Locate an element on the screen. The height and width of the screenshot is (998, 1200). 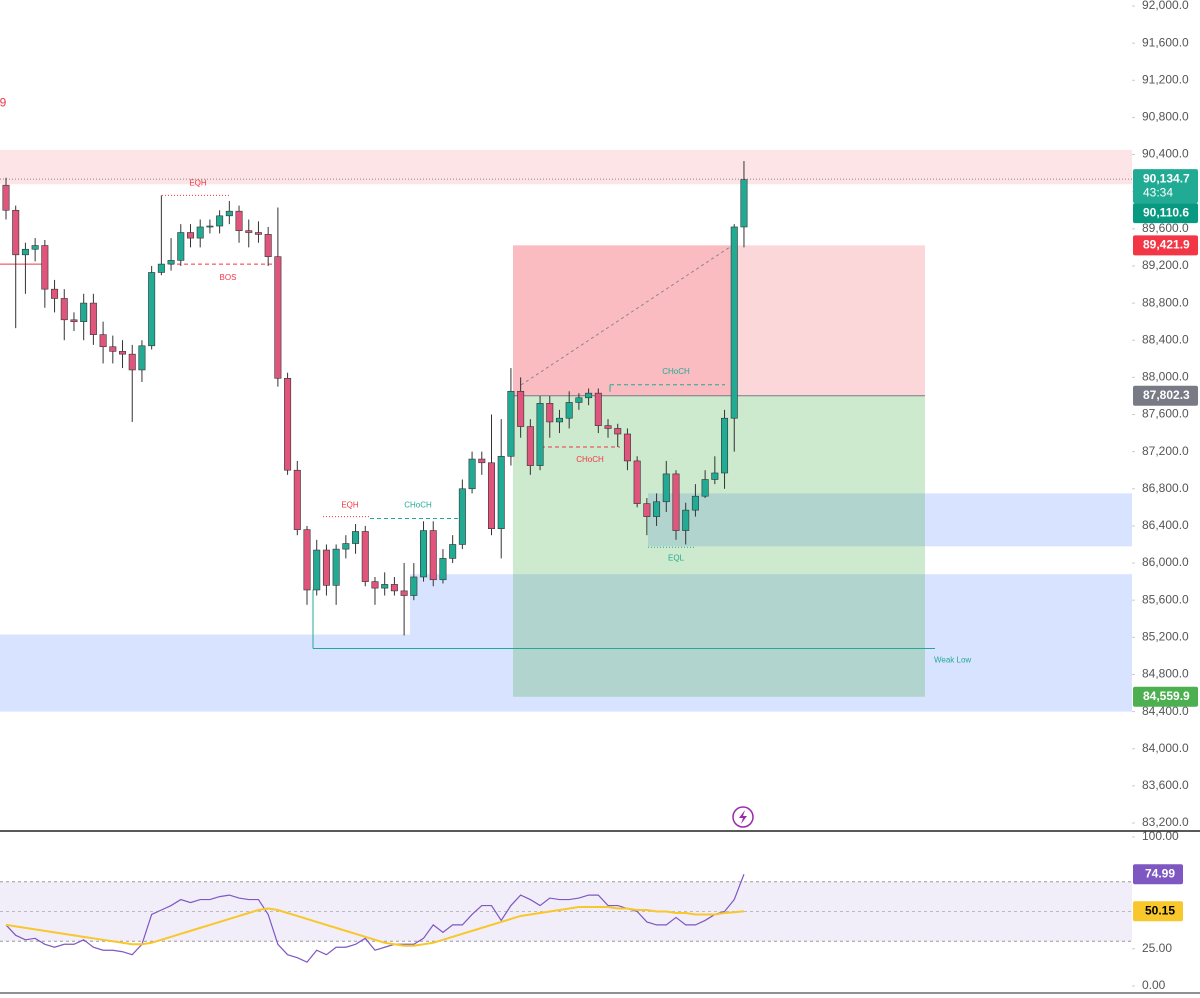
y-tick-label: 91,200.0 is located at coordinates (1165, 79).